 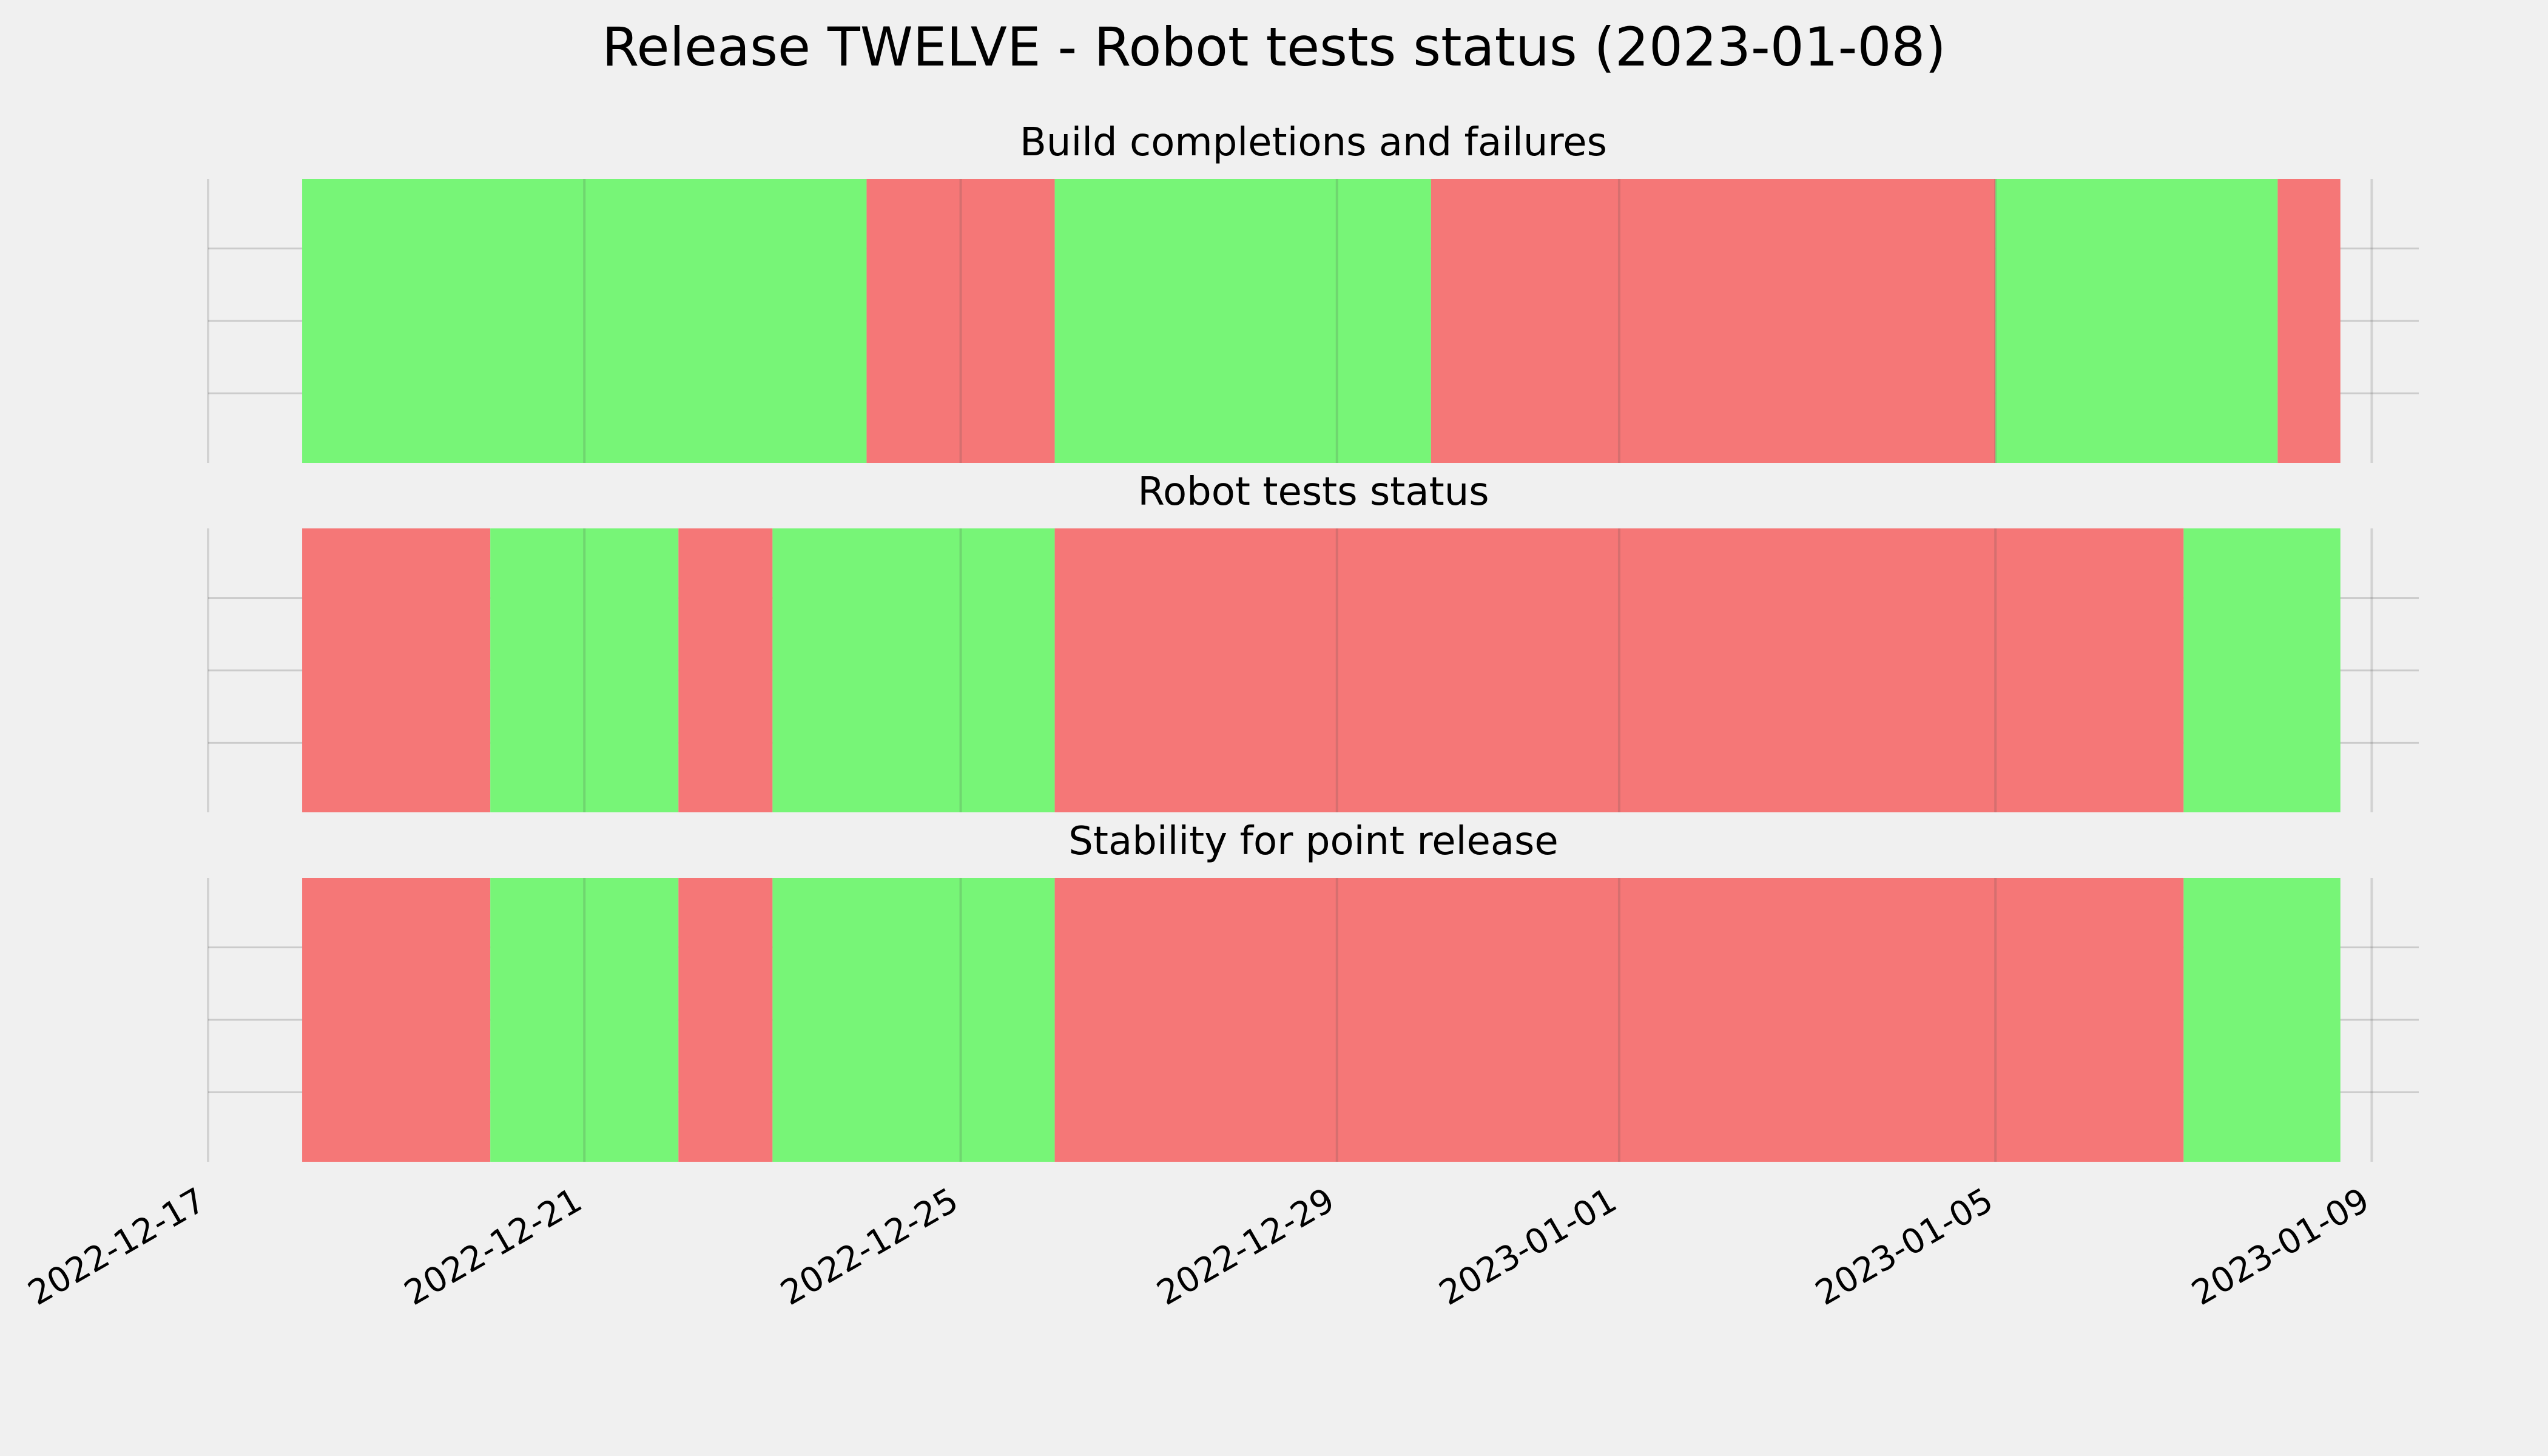 I want to click on panel-3-segment-4-success, so click(x=913, y=1020).